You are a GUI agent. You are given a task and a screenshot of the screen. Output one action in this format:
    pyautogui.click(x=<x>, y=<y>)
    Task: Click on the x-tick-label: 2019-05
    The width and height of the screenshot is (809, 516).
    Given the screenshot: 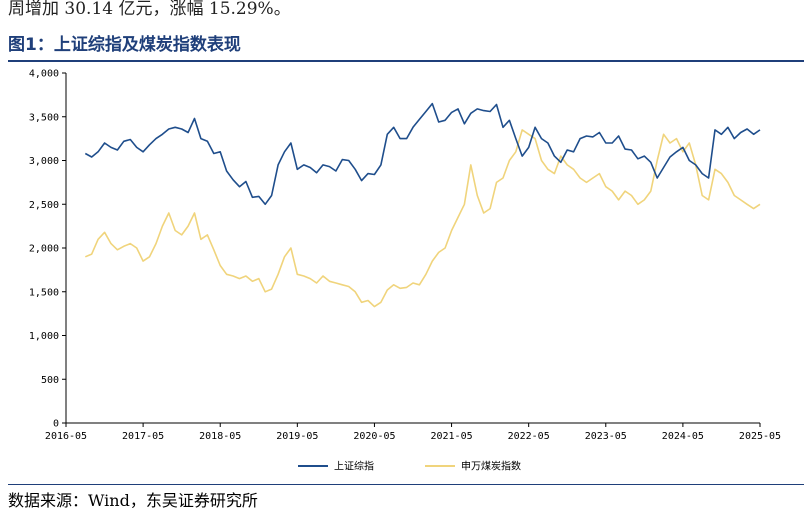 What is the action you would take?
    pyautogui.click(x=297, y=436)
    